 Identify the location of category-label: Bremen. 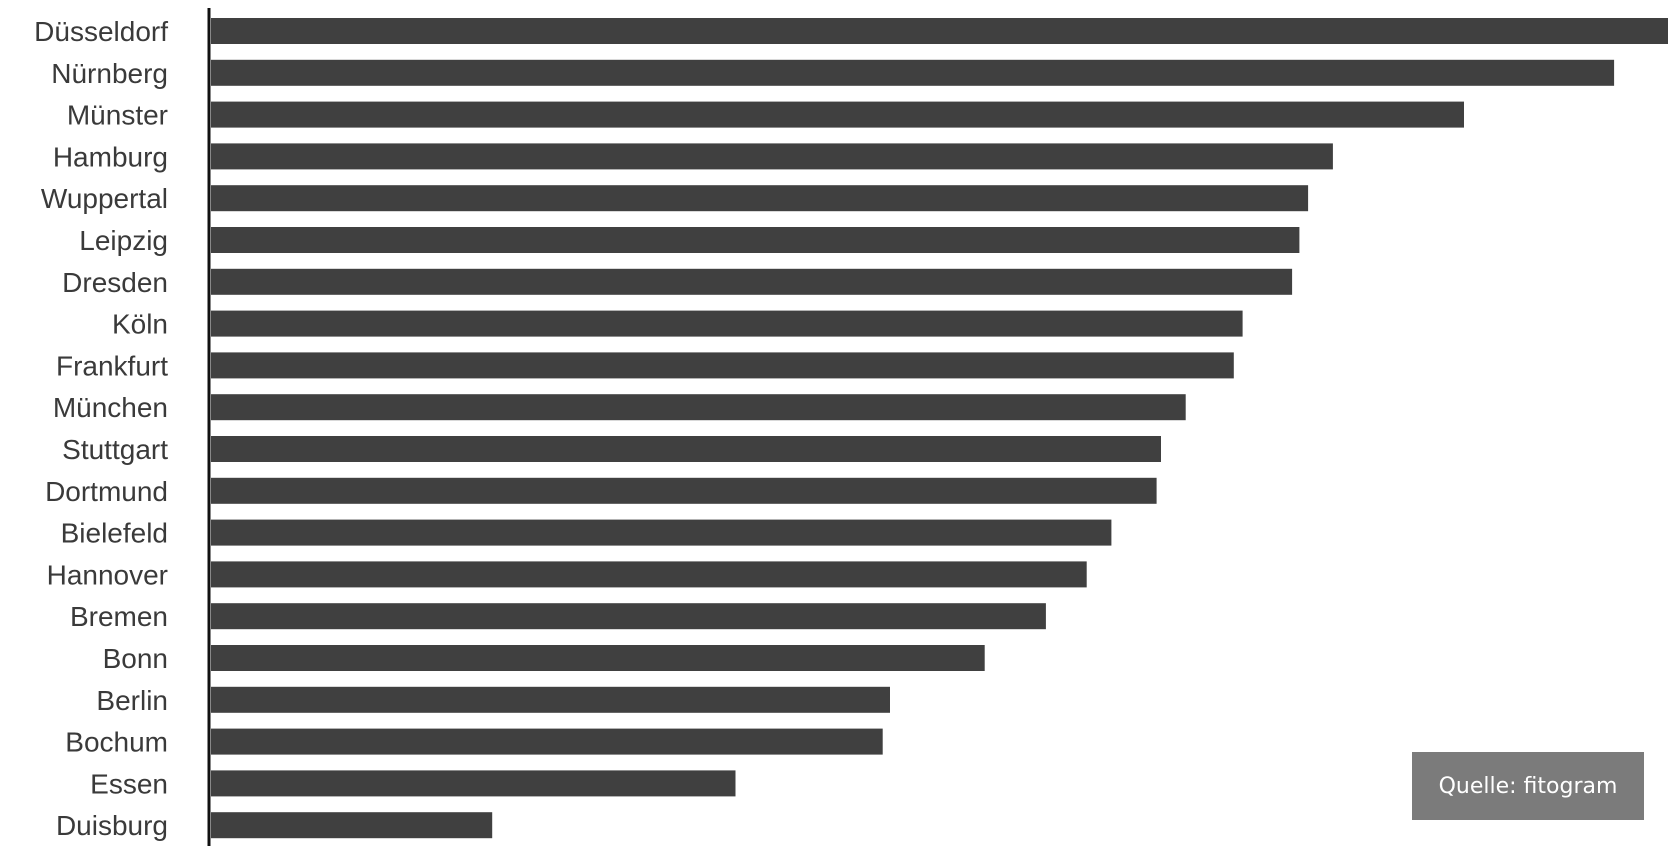
(119, 616).